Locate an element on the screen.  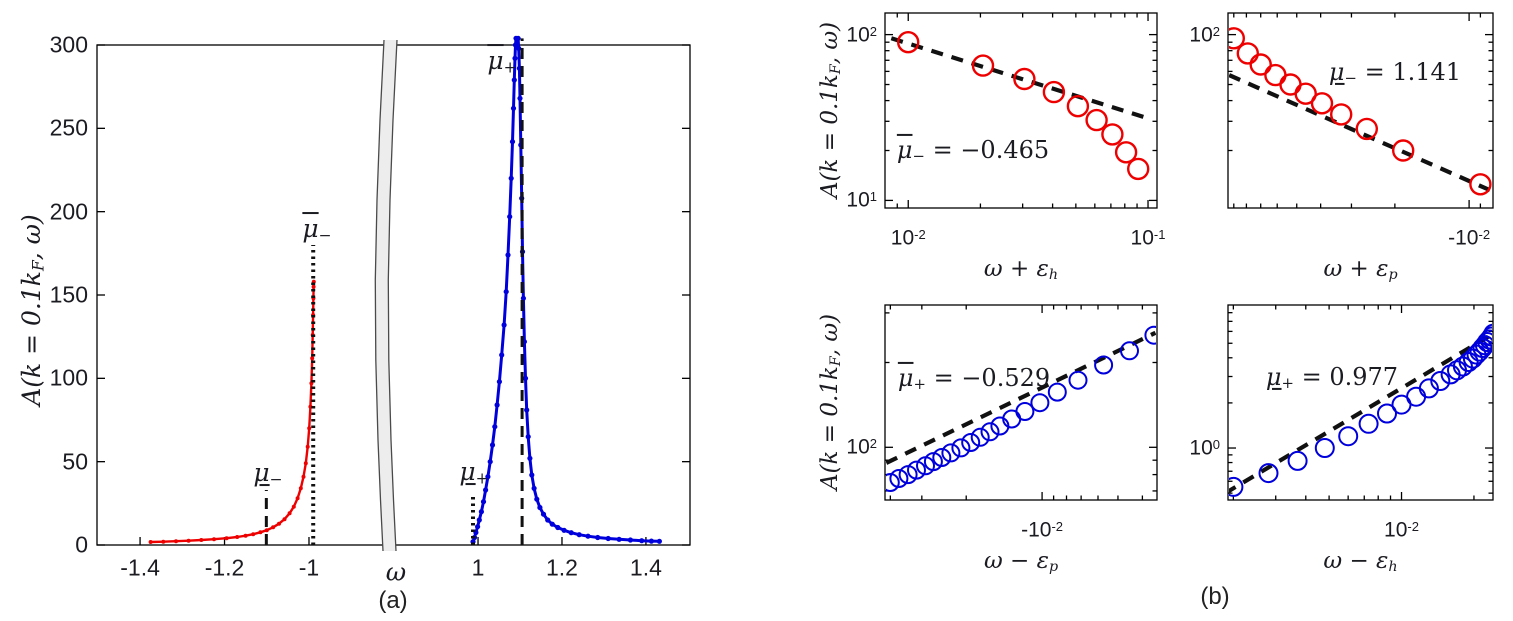
particle-peak-fit-neg-data is located at coordinates (1021, 408).